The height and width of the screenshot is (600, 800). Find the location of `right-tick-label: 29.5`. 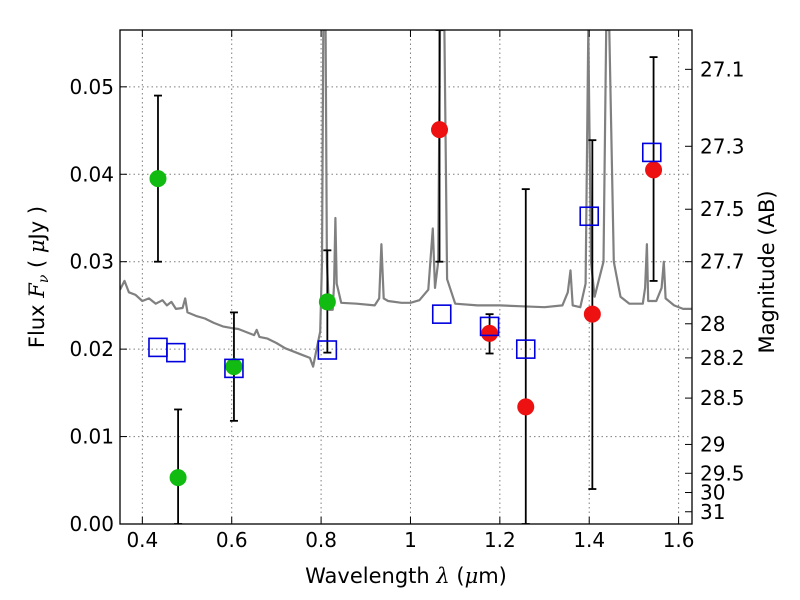

right-tick-label: 29.5 is located at coordinates (722, 473).